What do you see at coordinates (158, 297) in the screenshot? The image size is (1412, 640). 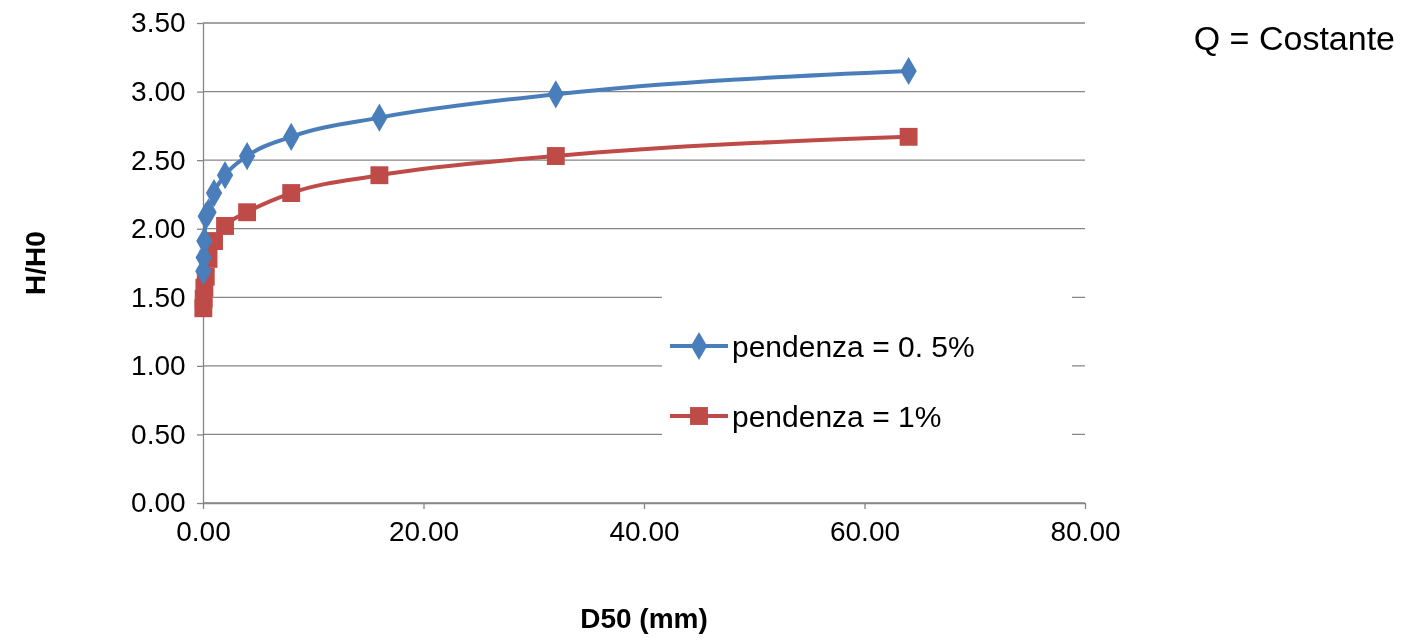 I see `y-tick-label: 1.50` at bounding box center [158, 297].